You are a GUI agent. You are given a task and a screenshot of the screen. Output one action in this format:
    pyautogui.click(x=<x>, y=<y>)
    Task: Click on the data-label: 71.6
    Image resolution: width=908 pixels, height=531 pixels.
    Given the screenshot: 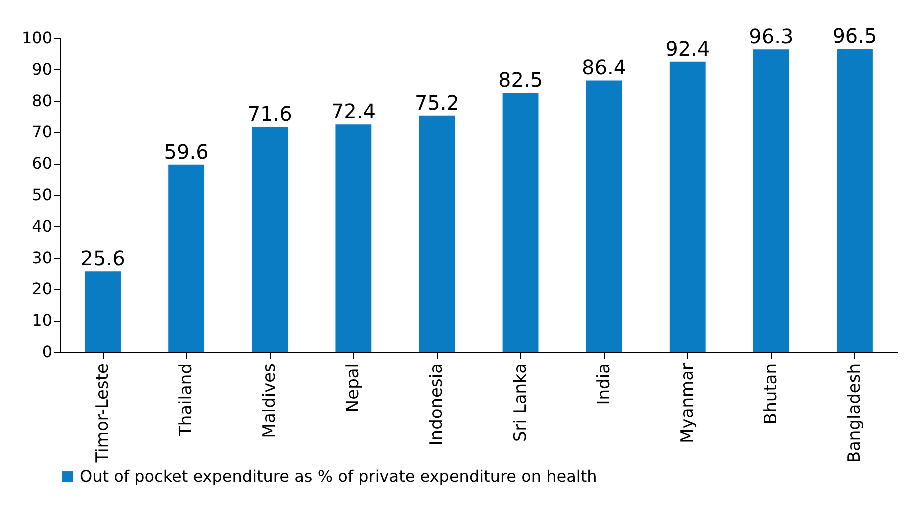 What is the action you would take?
    pyautogui.click(x=270, y=114)
    